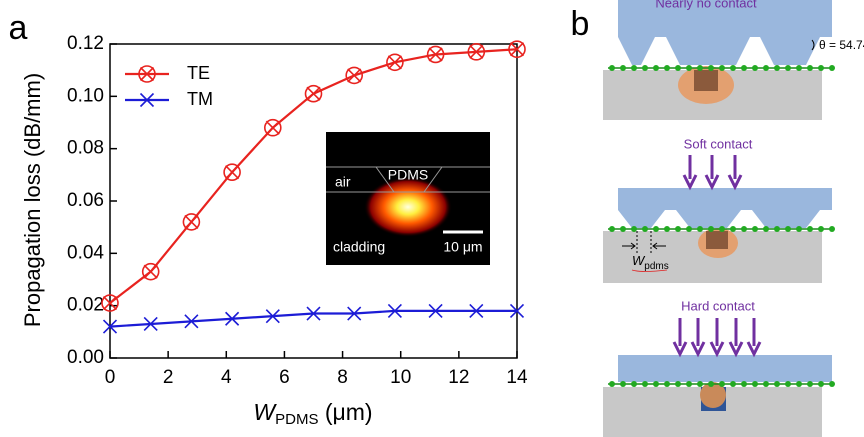  What do you see at coordinates (284, 377) in the screenshot?
I see `x-tick-label: 6` at bounding box center [284, 377].